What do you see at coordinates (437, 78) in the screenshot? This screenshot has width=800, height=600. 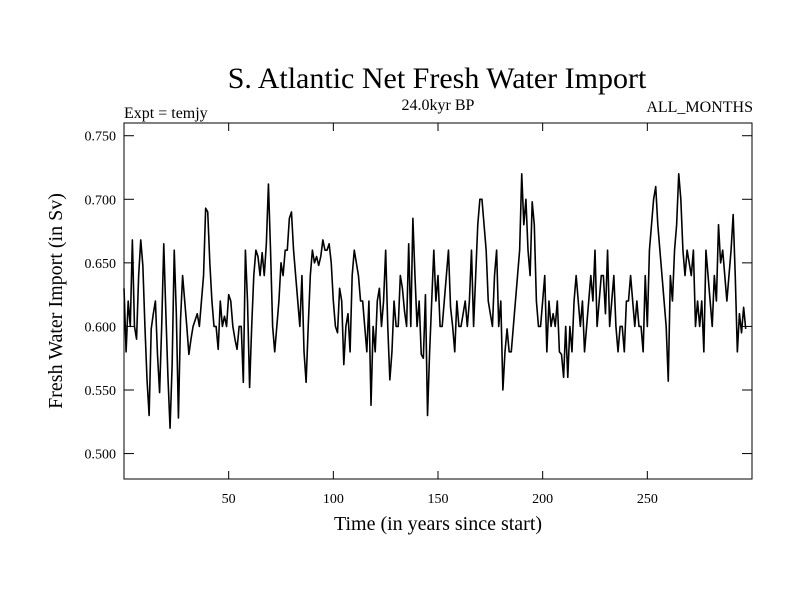 I see `chart-title: S. Atlantic Net Fresh Water Import` at bounding box center [437, 78].